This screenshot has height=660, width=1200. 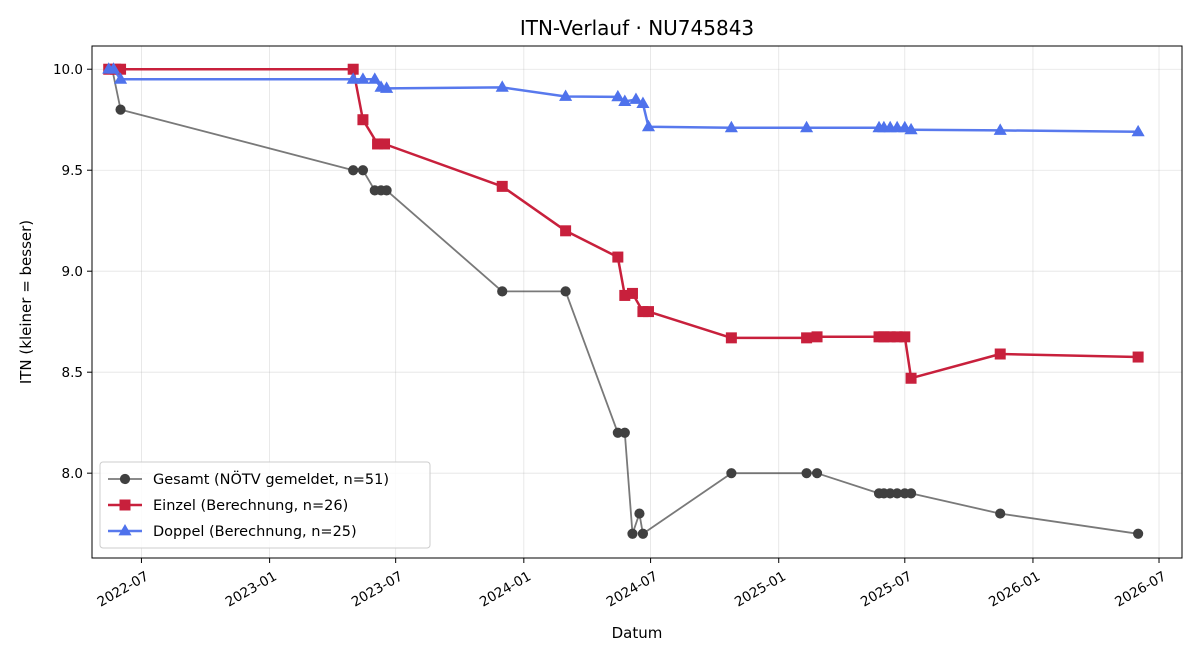 I want to click on x-tick-label: 2022-07, so click(x=123, y=589).